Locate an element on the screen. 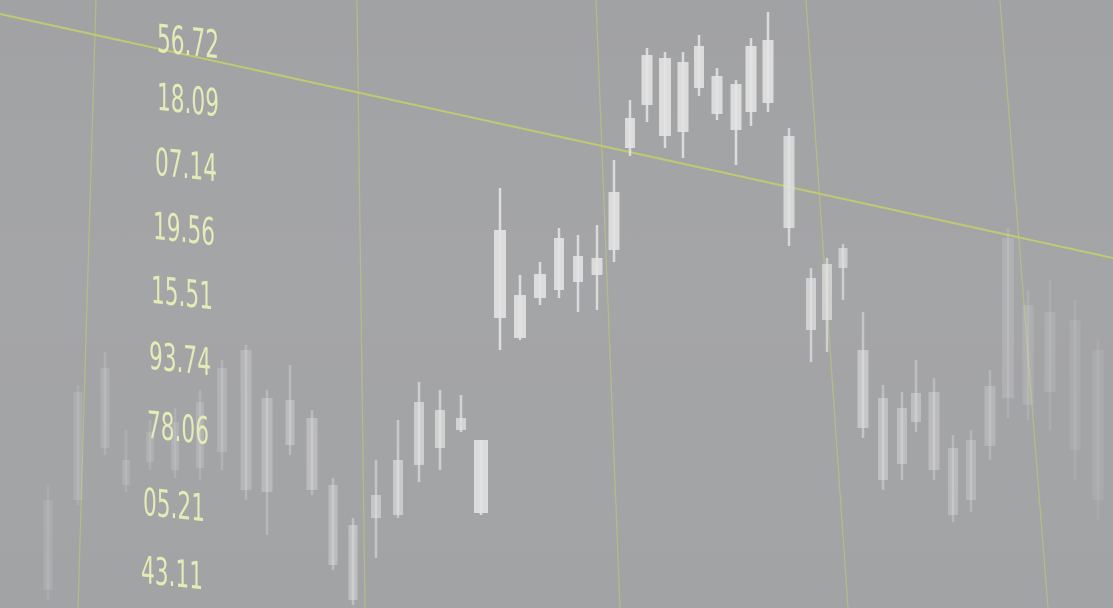 The width and height of the screenshot is (1113, 608). scale-label: 78.06 is located at coordinates (178, 428).